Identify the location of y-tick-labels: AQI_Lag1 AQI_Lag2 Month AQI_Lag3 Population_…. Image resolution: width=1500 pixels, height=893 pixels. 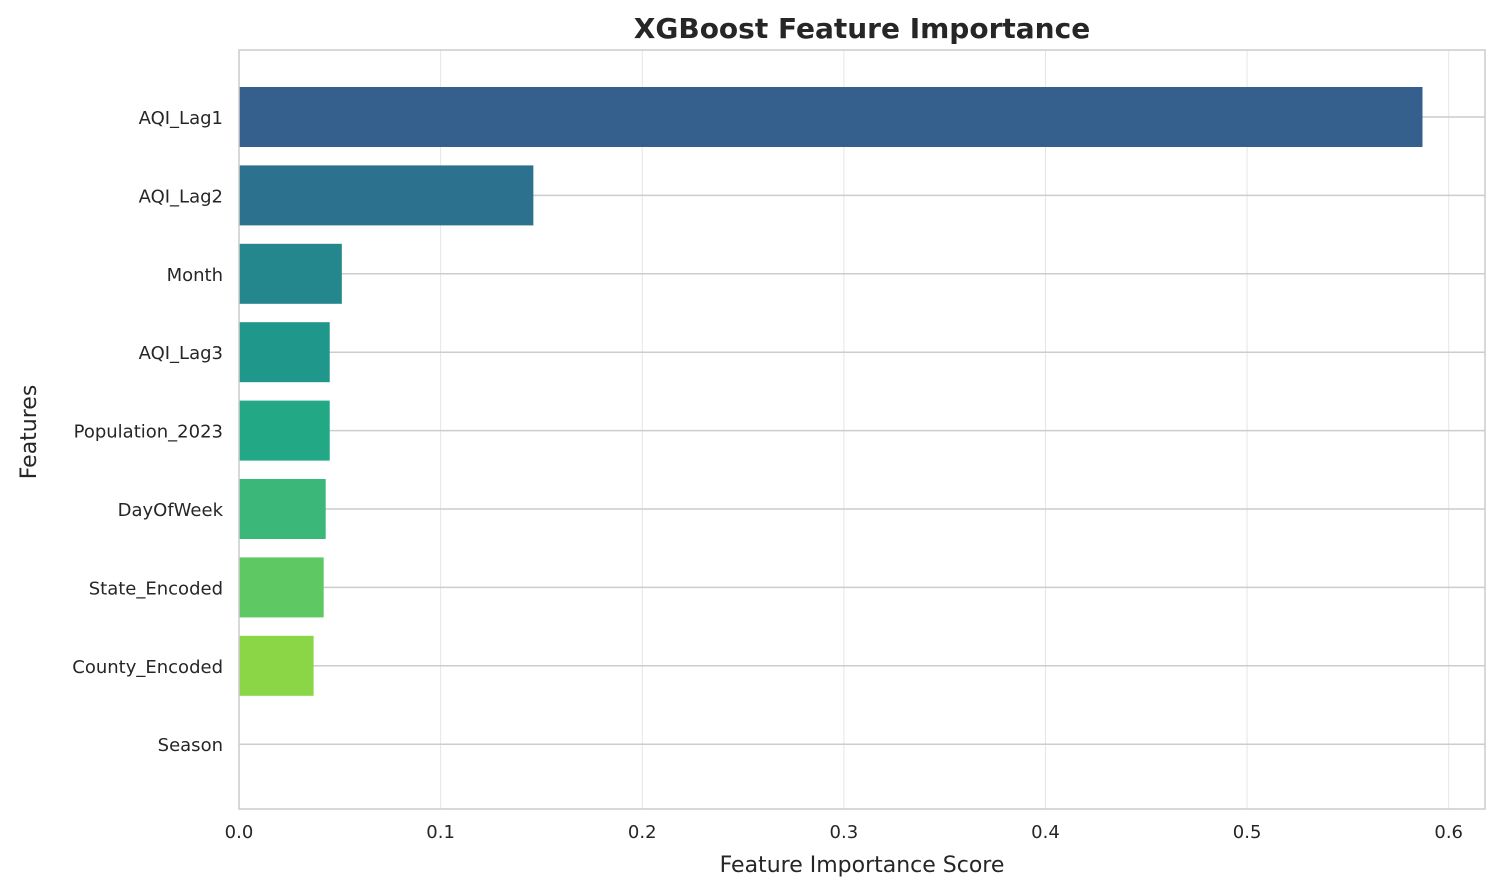
(147, 432).